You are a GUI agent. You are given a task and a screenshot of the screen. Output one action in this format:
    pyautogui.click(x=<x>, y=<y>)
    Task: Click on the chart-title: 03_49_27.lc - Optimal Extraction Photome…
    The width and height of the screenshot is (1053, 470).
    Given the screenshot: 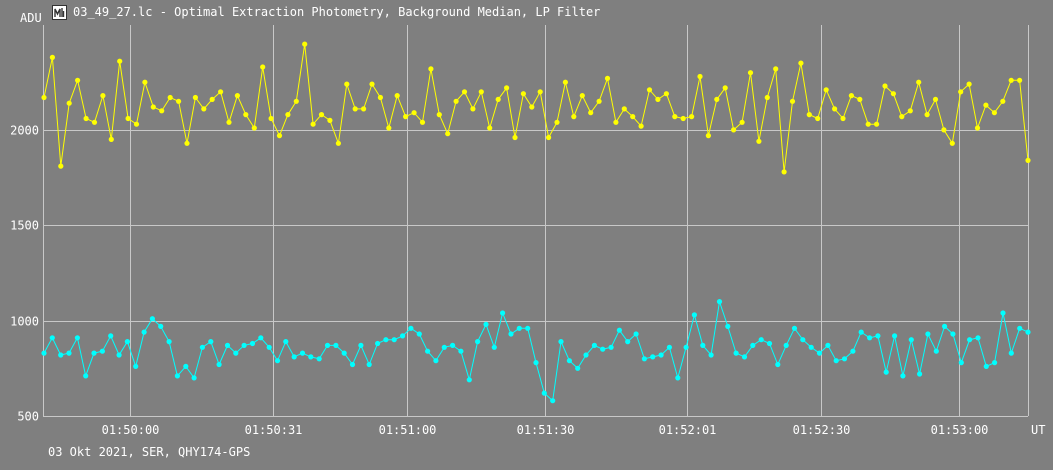 What is the action you would take?
    pyautogui.click(x=337, y=12)
    